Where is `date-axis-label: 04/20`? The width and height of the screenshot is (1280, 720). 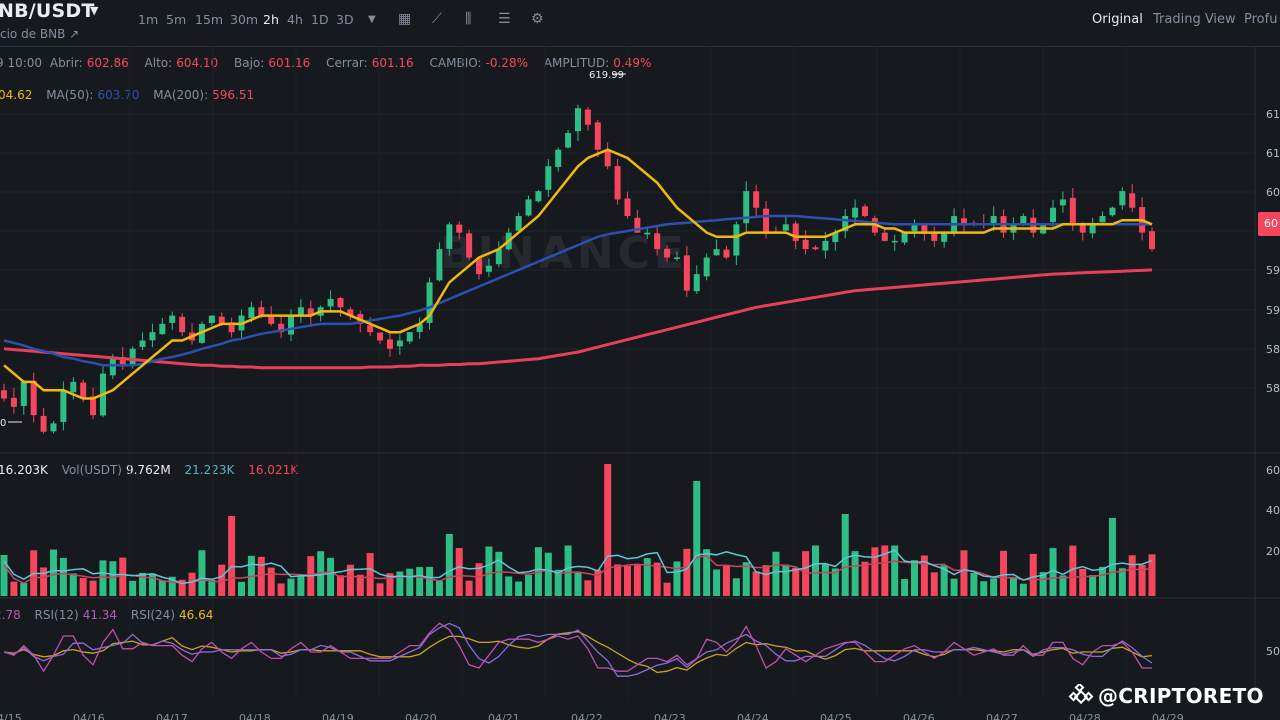
date-axis-label: 04/20 is located at coordinates (421, 716).